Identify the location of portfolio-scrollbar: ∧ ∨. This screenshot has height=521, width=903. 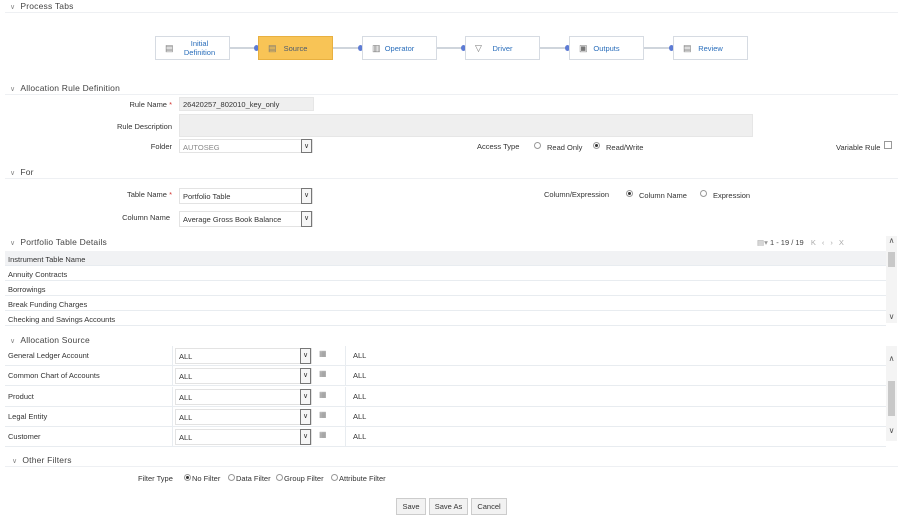
(891, 279).